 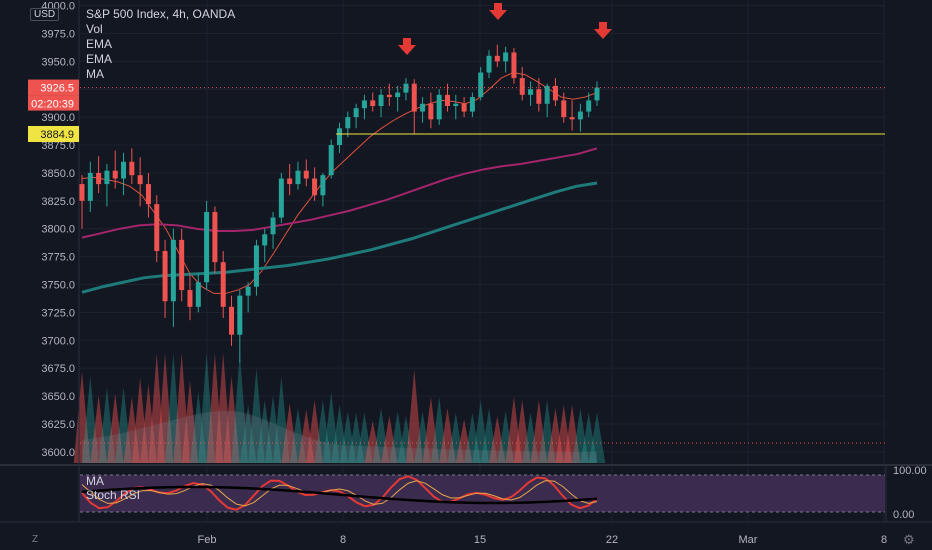 I want to click on time-tick-label: 22, so click(x=612, y=540).